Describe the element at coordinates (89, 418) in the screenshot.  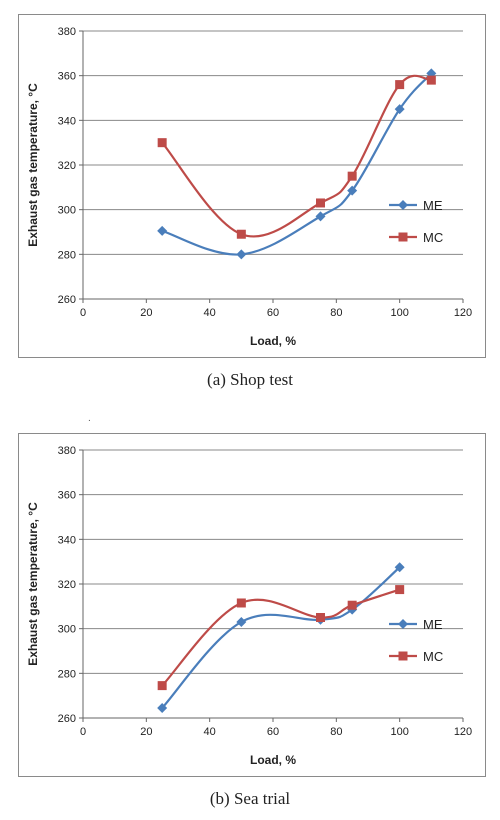
I see `stray-mark: .` at that location.